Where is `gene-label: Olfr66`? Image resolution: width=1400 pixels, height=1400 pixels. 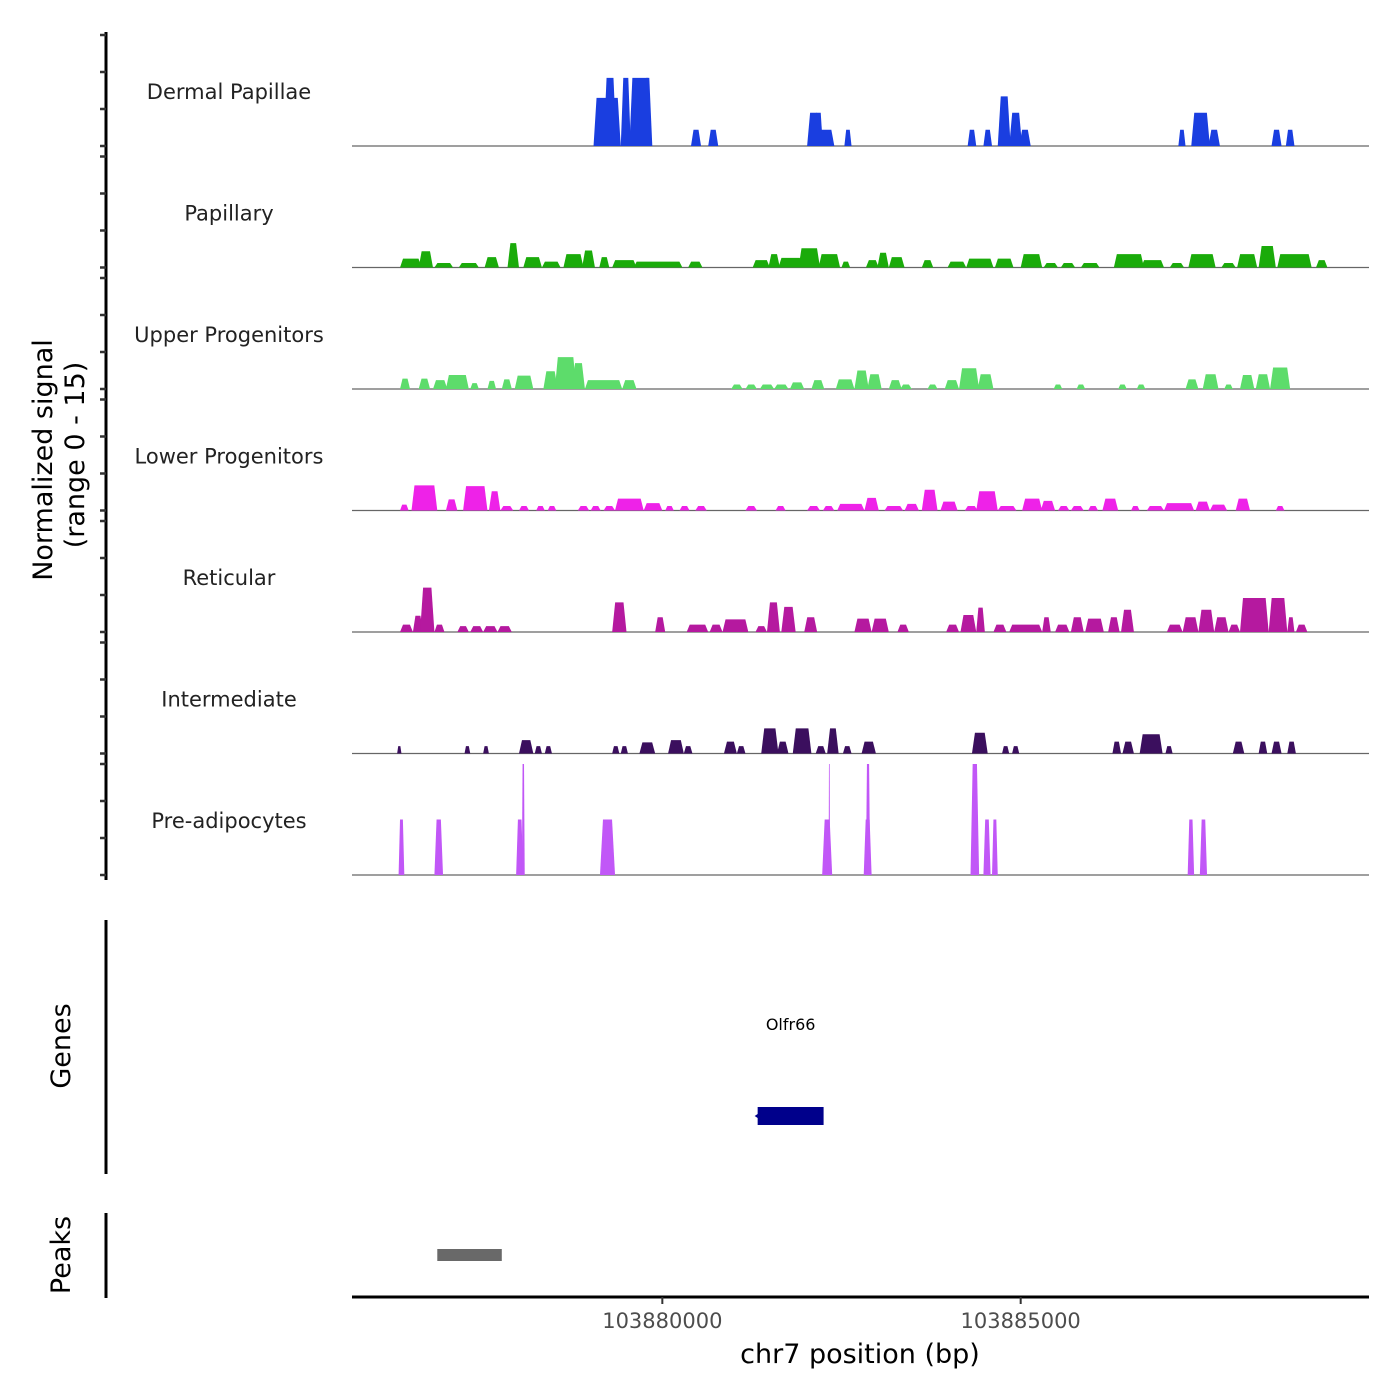 gene-label: Olfr66 is located at coordinates (791, 1024).